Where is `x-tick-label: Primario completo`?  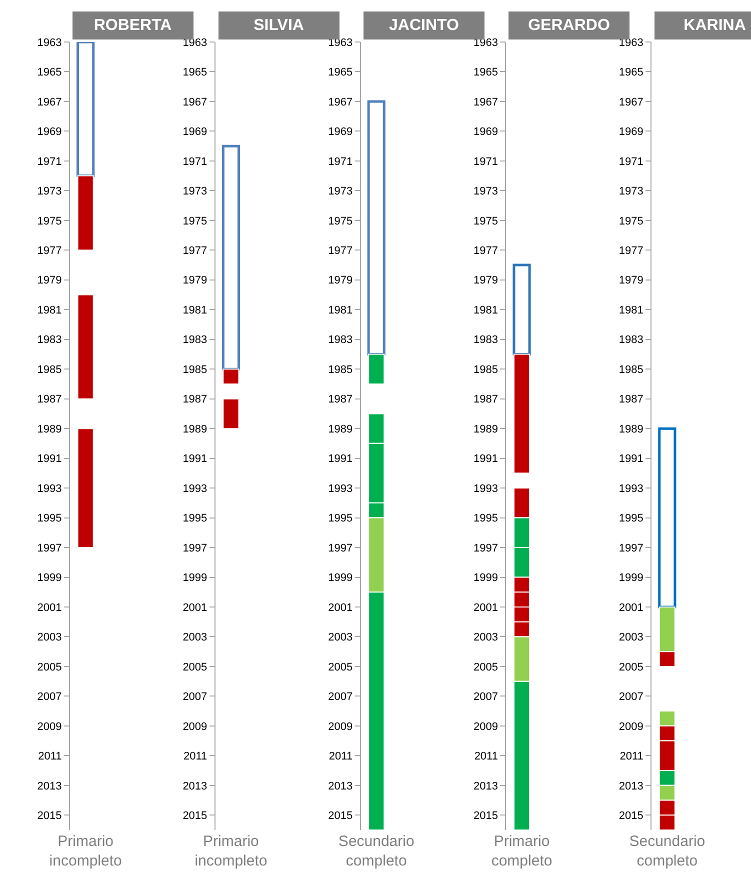
x-tick-label: Primario completo is located at coordinates (521, 851).